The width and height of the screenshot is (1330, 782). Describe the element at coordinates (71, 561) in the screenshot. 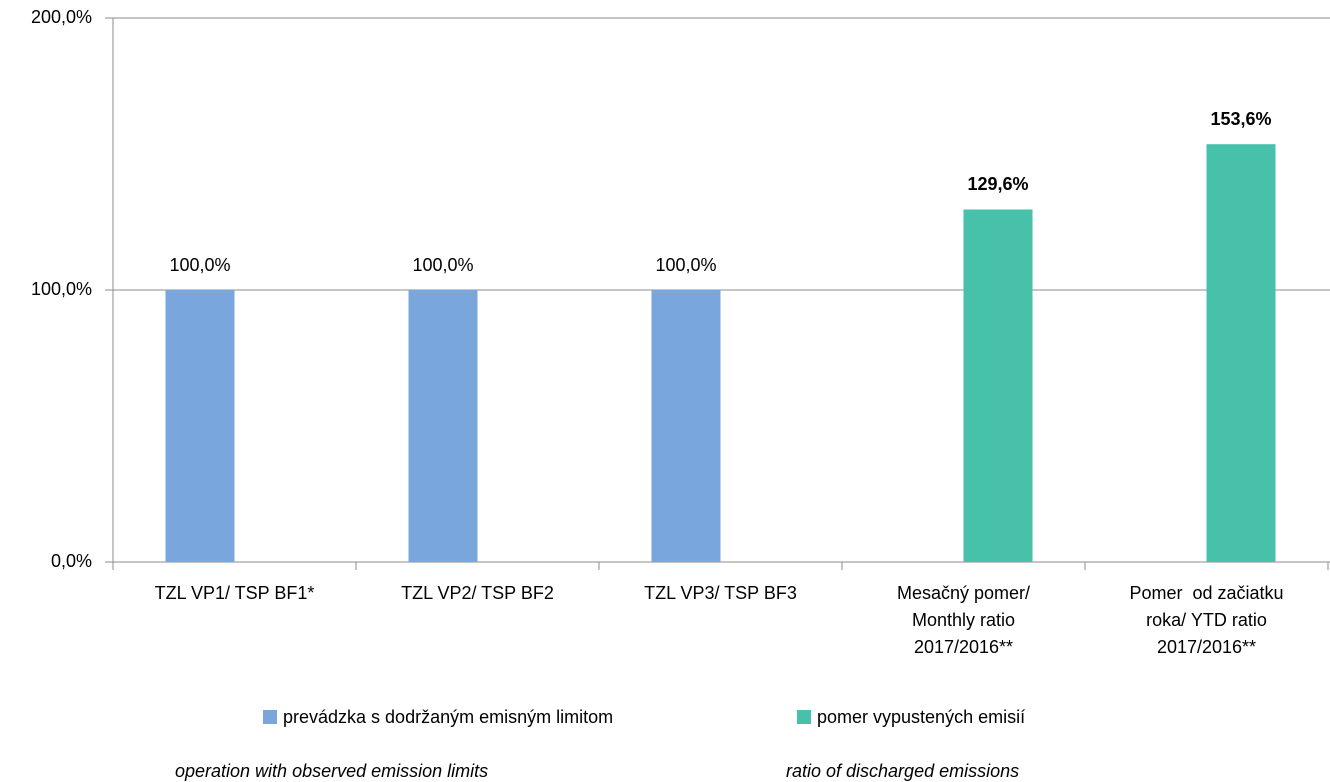

I see `y-tick-label: 0,0%` at that location.